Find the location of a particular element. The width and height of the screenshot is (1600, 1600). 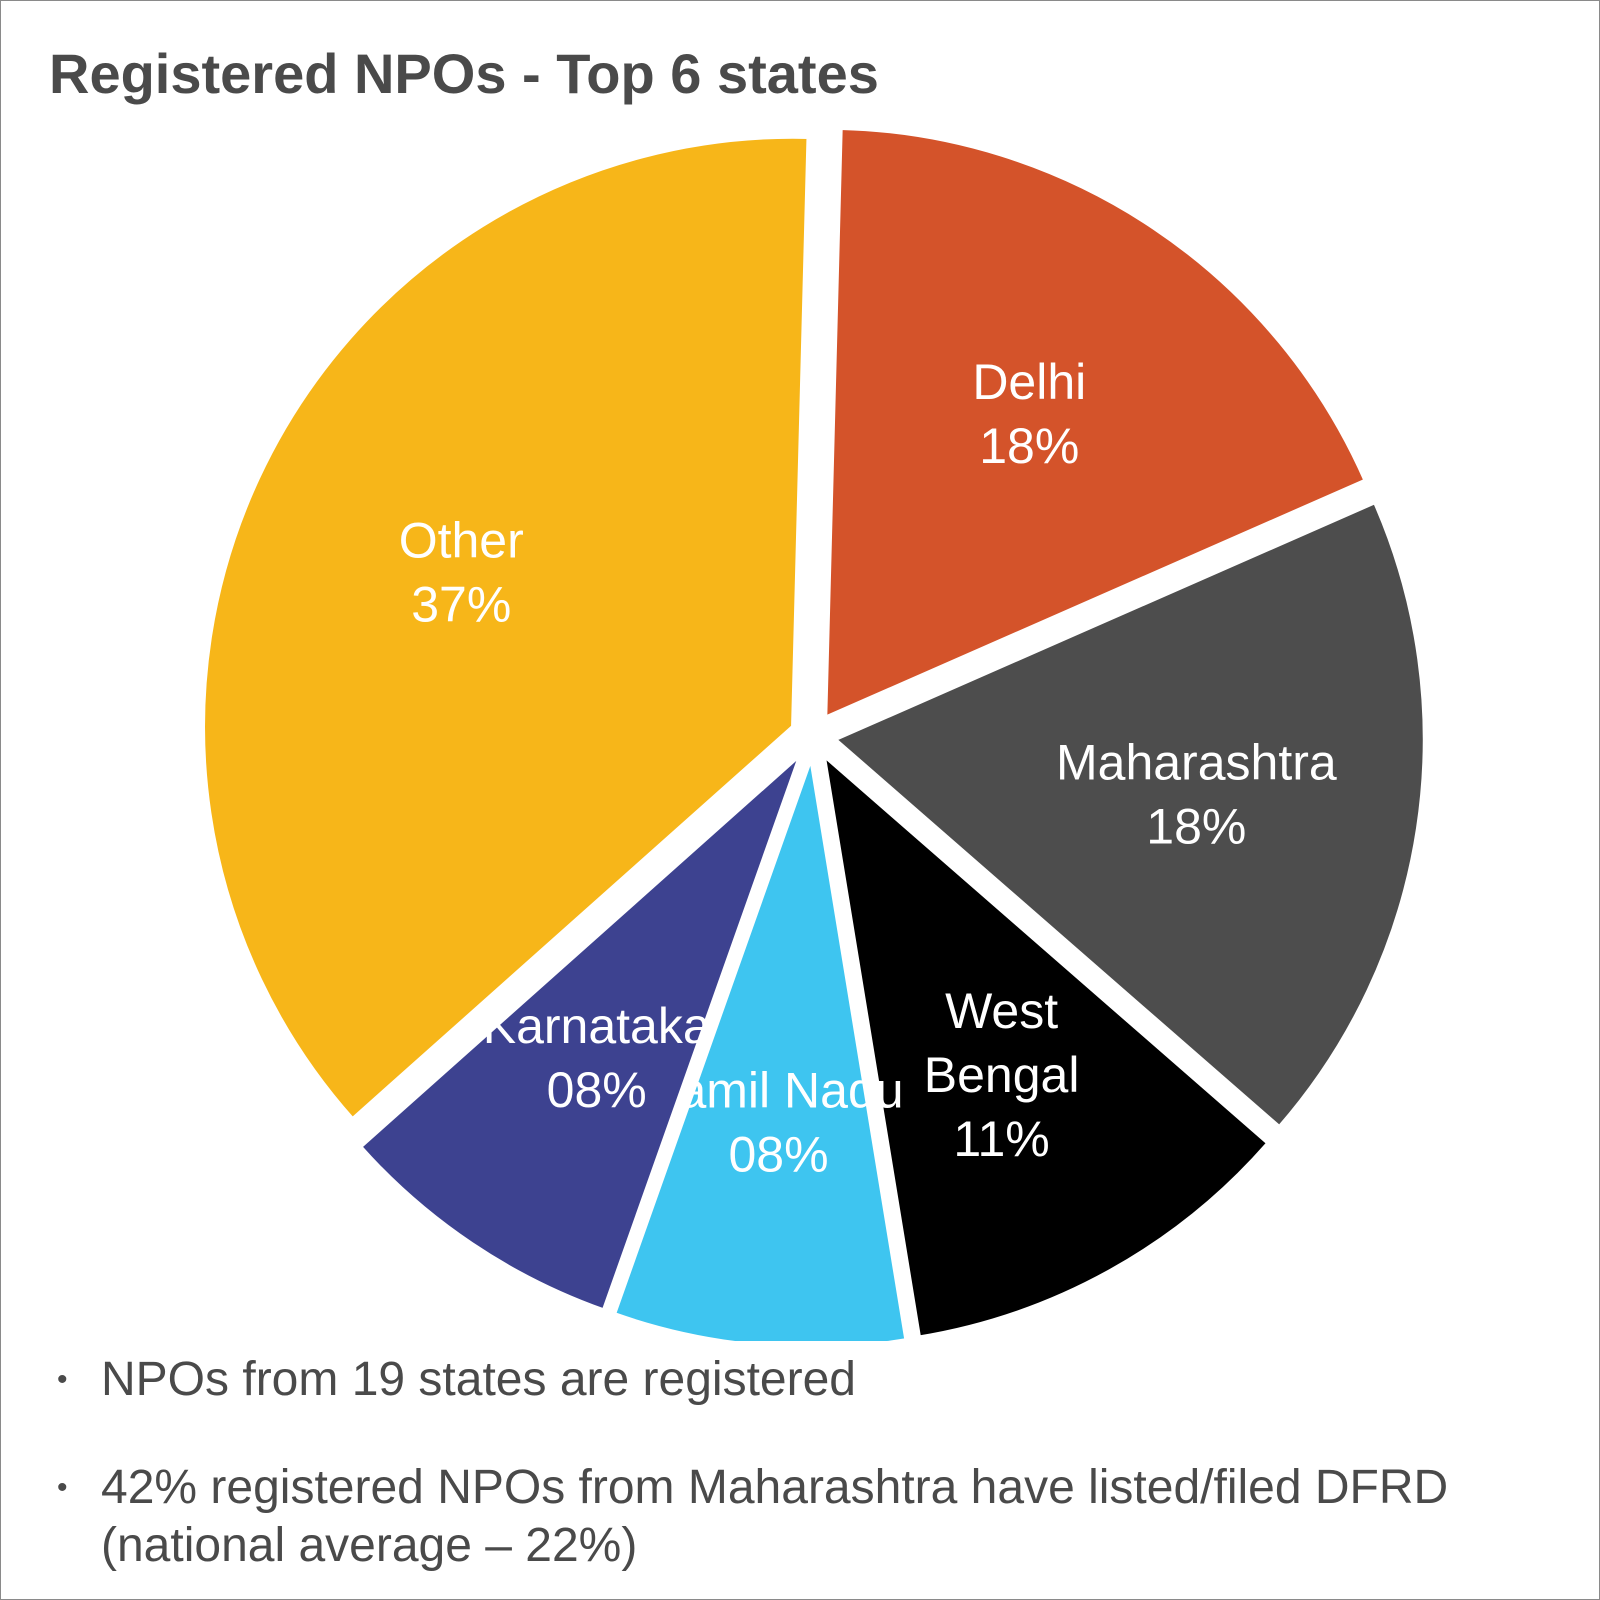

chart-title: Registered NPOs - Top 6 states is located at coordinates (464, 73).